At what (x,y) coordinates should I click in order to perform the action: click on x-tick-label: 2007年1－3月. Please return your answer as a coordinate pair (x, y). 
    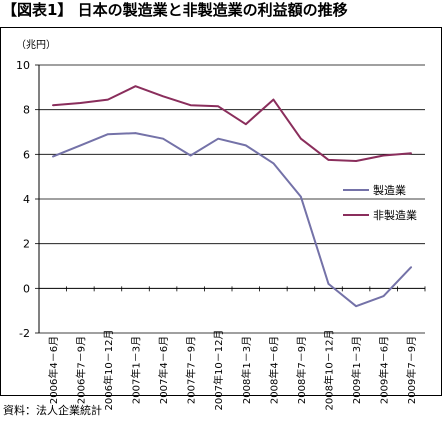
    Looking at the image, I should click on (136, 370).